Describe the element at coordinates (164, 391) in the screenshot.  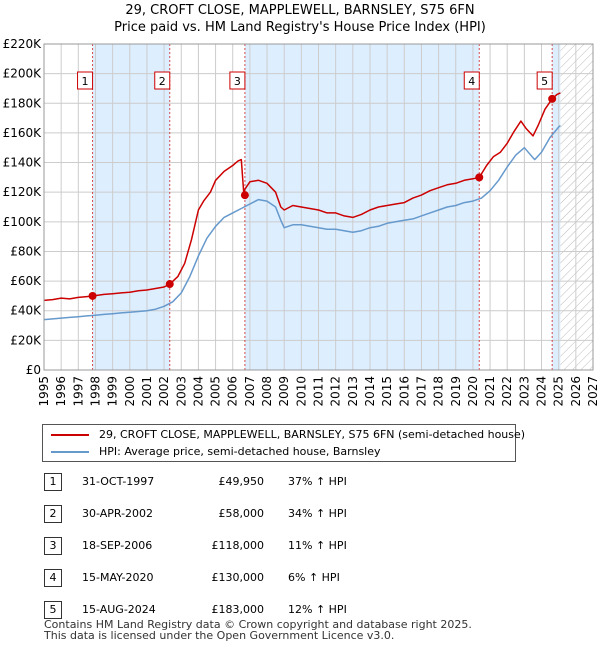
I see `x-tick-label: 2002` at that location.